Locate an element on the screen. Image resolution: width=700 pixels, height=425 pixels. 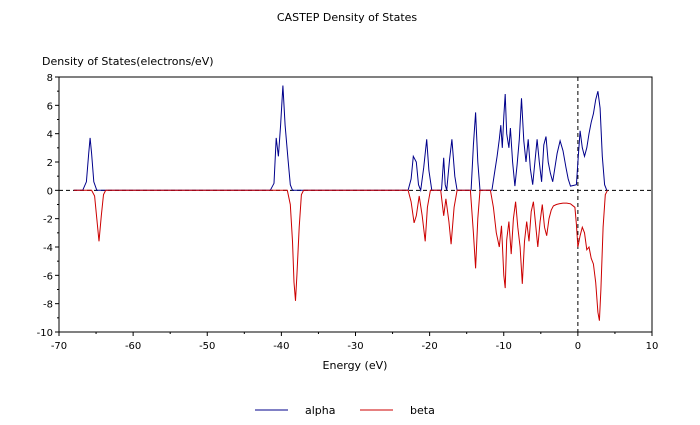
y-tick-label: 6 is located at coordinates (50, 106).